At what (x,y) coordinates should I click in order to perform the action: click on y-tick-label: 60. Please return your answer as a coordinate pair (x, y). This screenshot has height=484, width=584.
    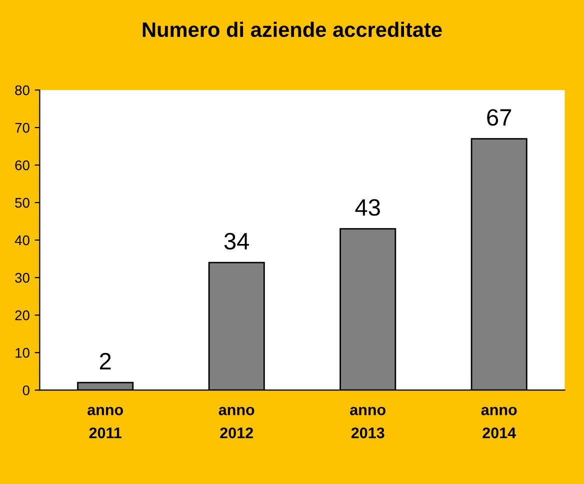
    Looking at the image, I should click on (22, 165).